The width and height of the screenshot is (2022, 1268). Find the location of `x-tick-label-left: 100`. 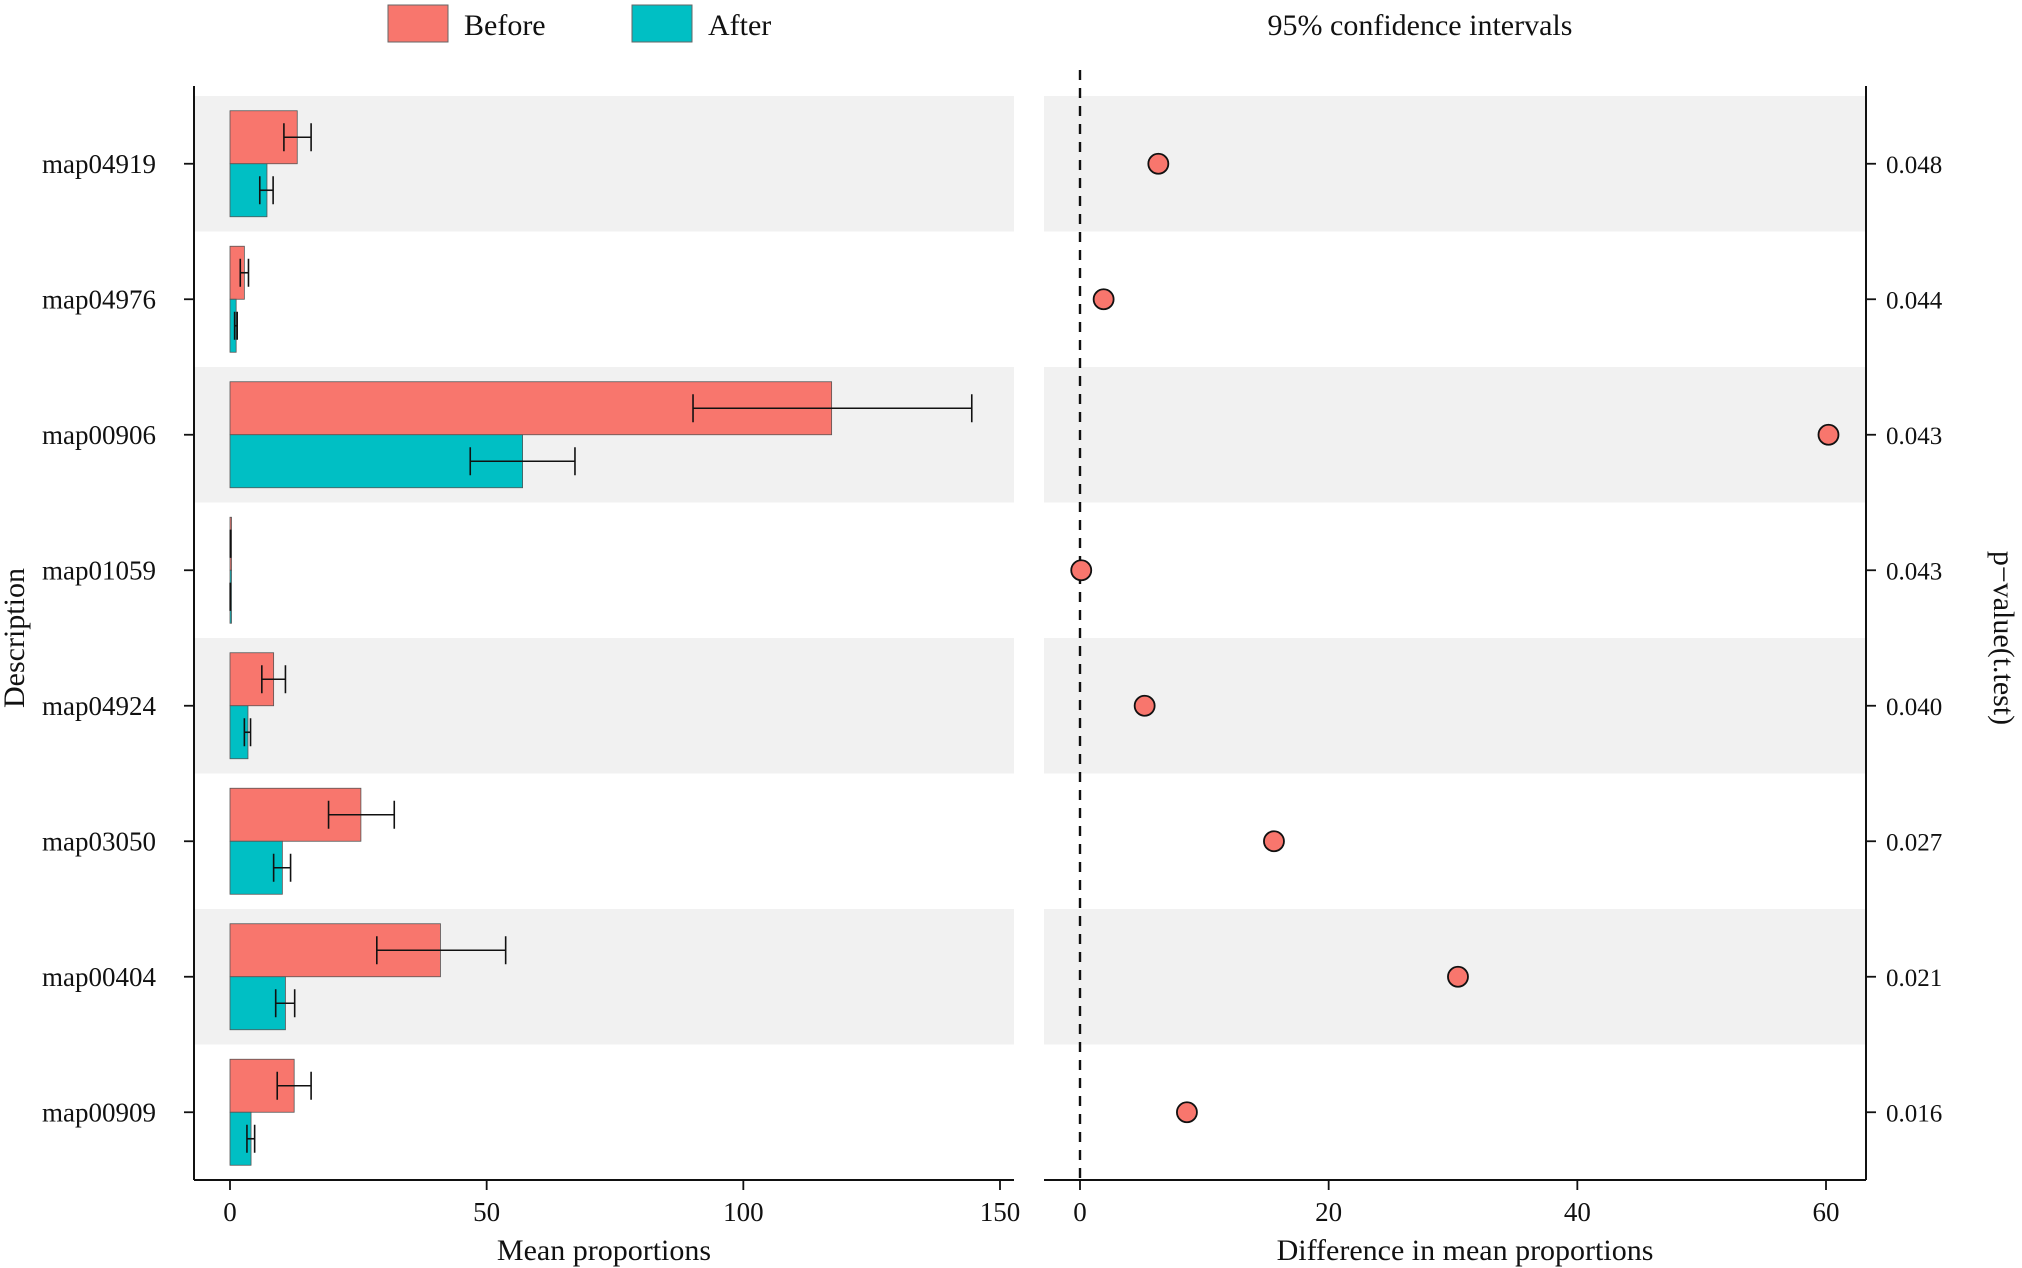

x-tick-label-left: 100 is located at coordinates (743, 1212).